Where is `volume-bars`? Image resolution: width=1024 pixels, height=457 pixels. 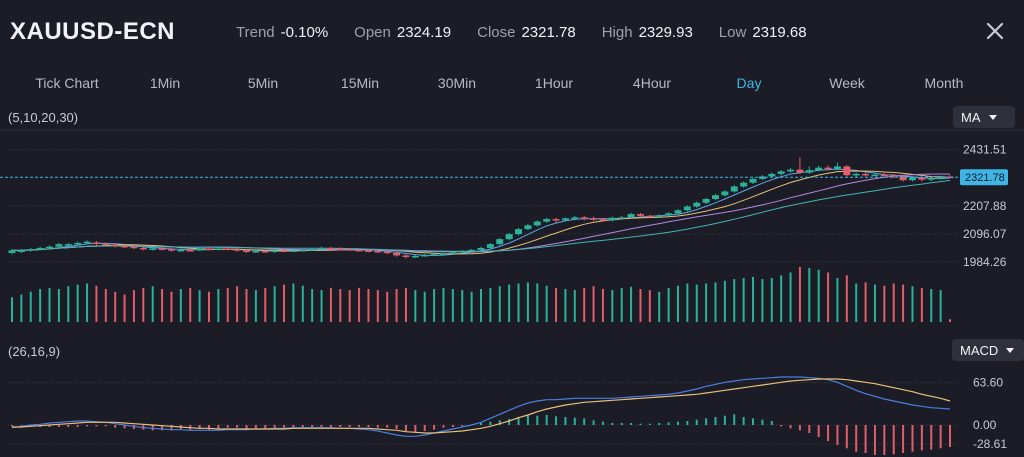
volume-bars is located at coordinates (481, 294).